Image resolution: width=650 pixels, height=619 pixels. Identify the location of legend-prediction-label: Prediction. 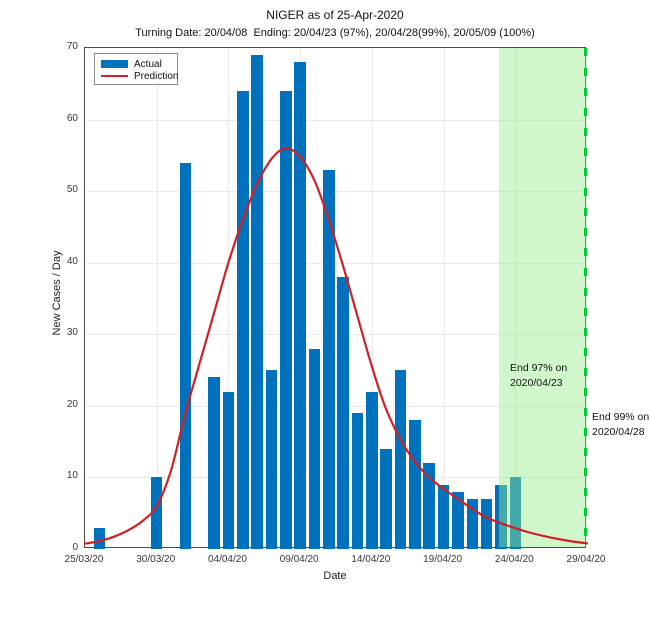
(156, 76).